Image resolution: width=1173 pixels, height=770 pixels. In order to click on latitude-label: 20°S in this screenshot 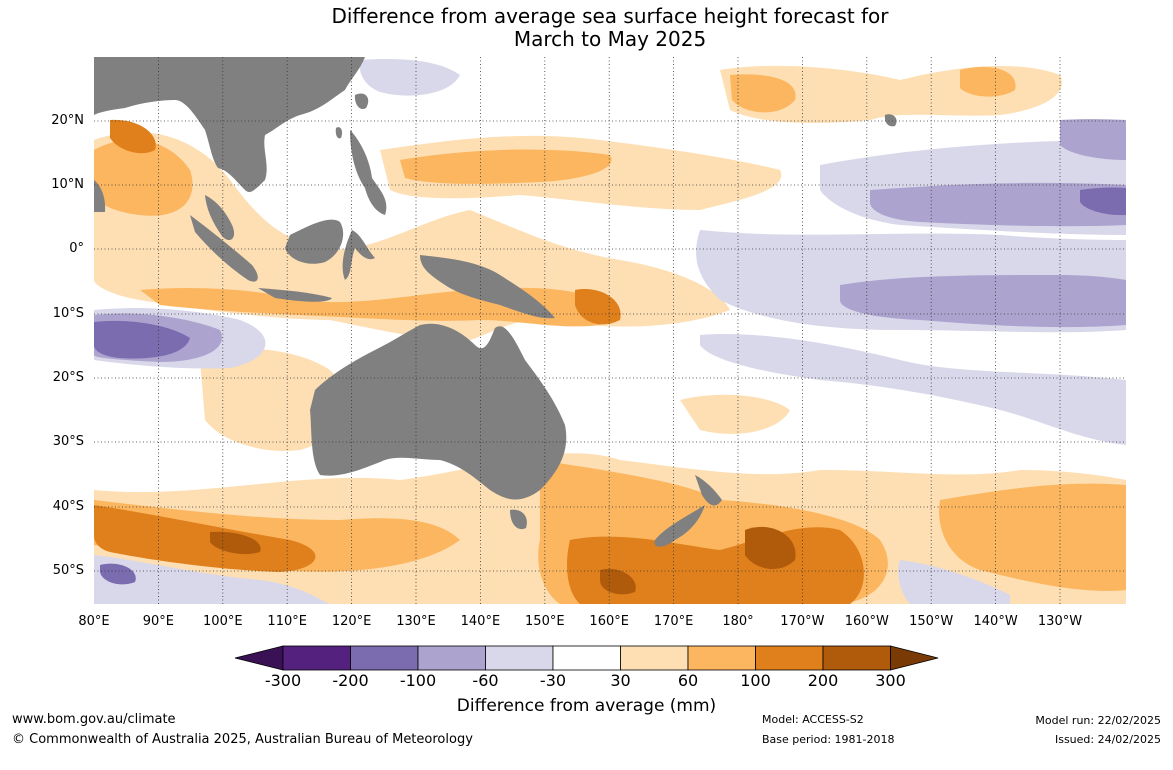, I will do `click(68, 377)`.